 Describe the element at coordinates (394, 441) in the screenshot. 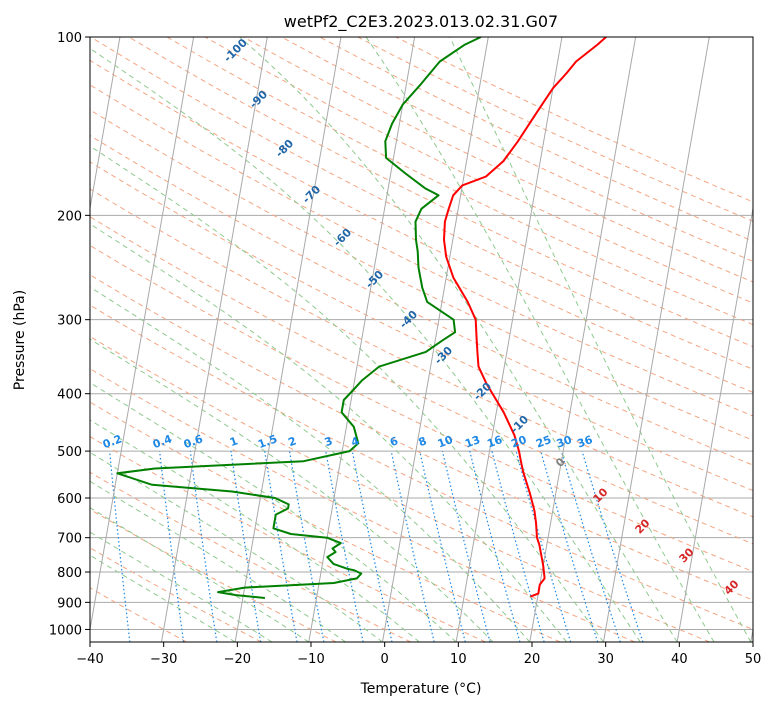

I see `mixing-ratio-label: 6` at that location.